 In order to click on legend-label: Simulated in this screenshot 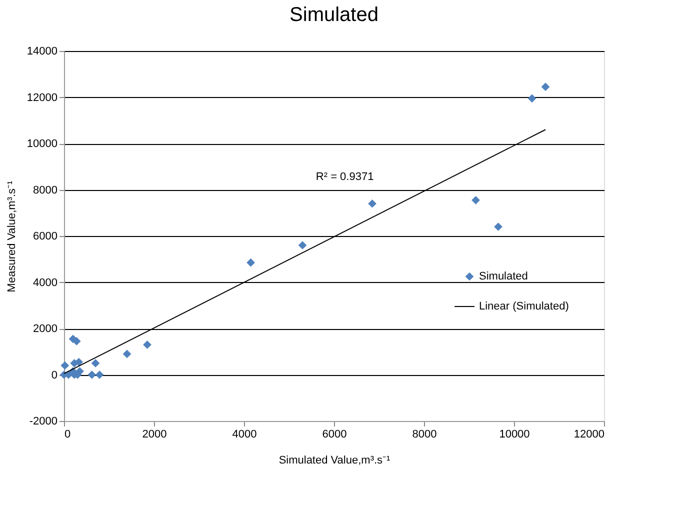, I will do `click(503, 276)`.